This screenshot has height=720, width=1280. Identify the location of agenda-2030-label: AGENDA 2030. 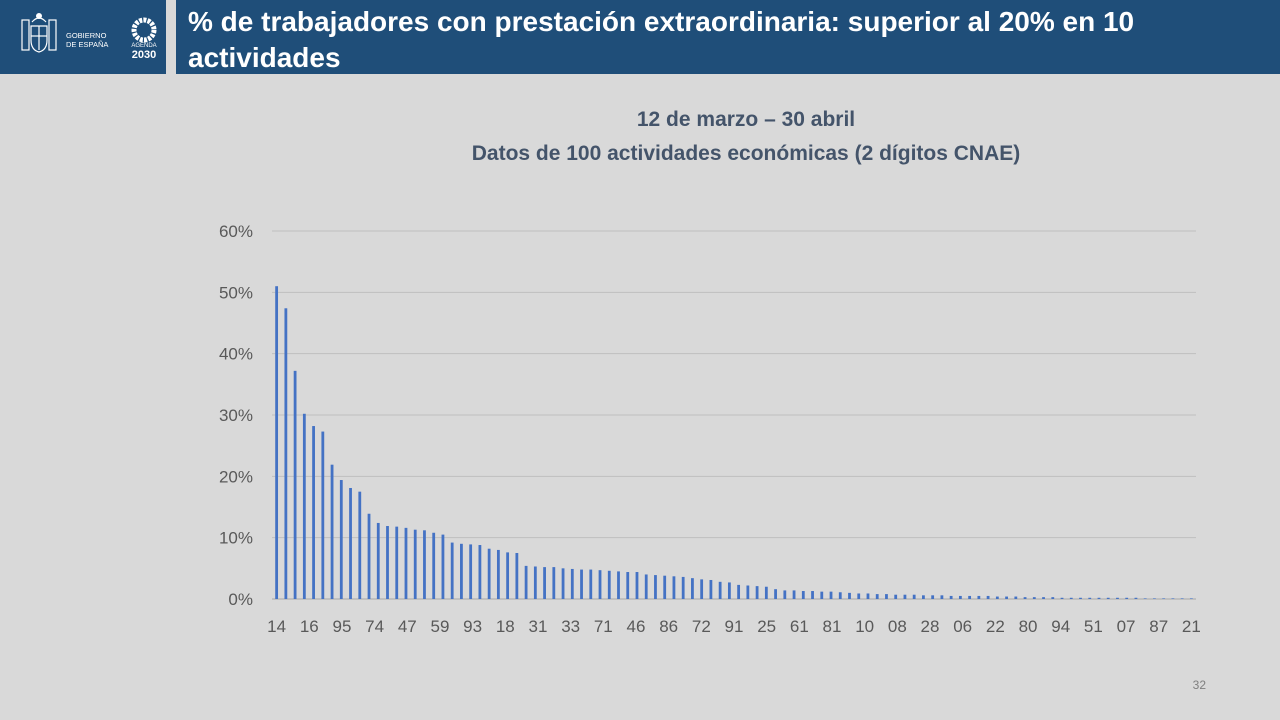
(144, 52).